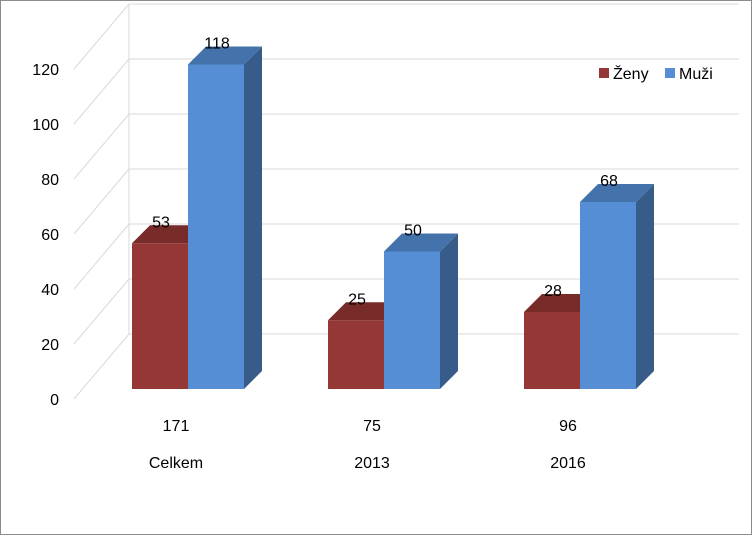 The width and height of the screenshot is (752, 536). I want to click on y-tick-label: 80, so click(50, 180).